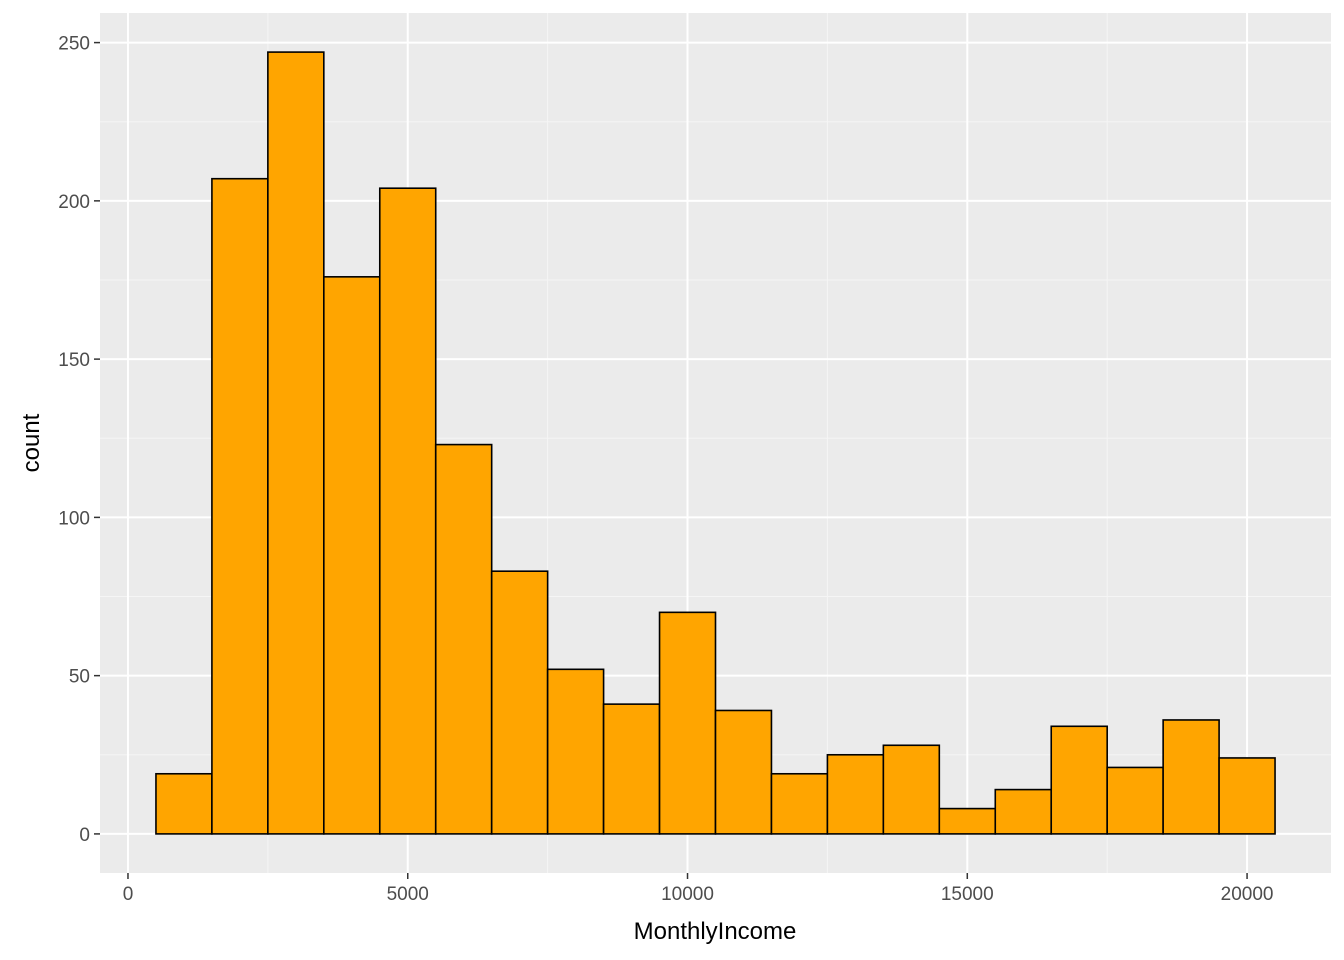 This screenshot has width=1344, height=960. I want to click on y-axis-title: count, so click(31, 442).